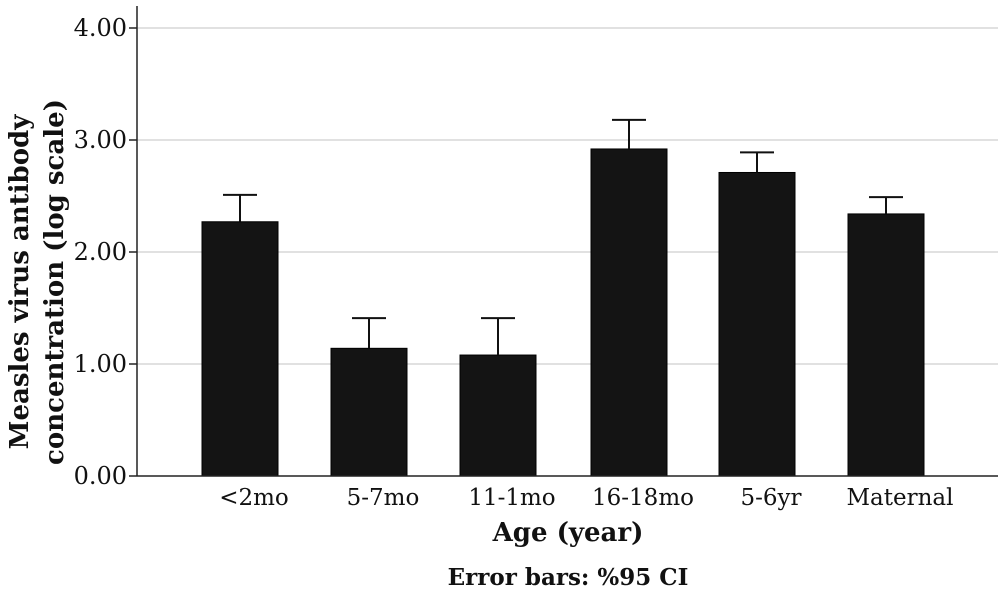  What do you see at coordinates (100, 364) in the screenshot?
I see `y-tick-label: 1.00` at bounding box center [100, 364].